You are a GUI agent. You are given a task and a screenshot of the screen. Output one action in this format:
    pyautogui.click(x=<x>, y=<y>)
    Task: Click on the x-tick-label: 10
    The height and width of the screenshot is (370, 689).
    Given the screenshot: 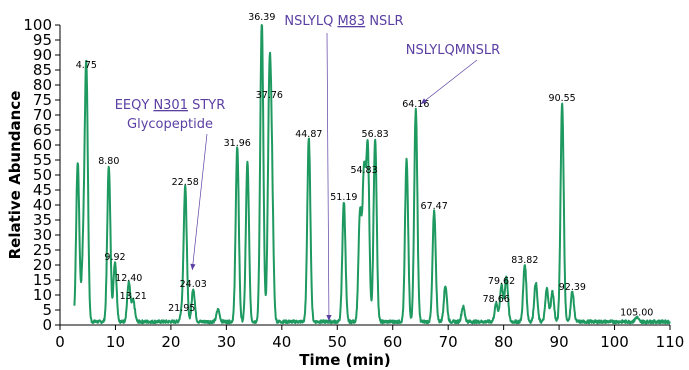 What is the action you would take?
    pyautogui.click(x=115, y=342)
    